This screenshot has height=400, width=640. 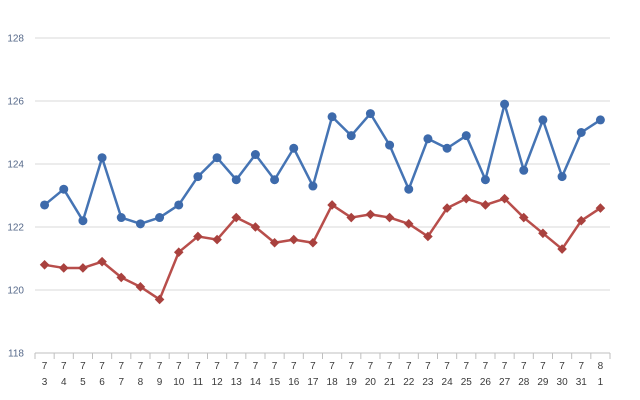 What do you see at coordinates (83, 382) in the screenshot?
I see `x-tick-label-day: 5` at bounding box center [83, 382].